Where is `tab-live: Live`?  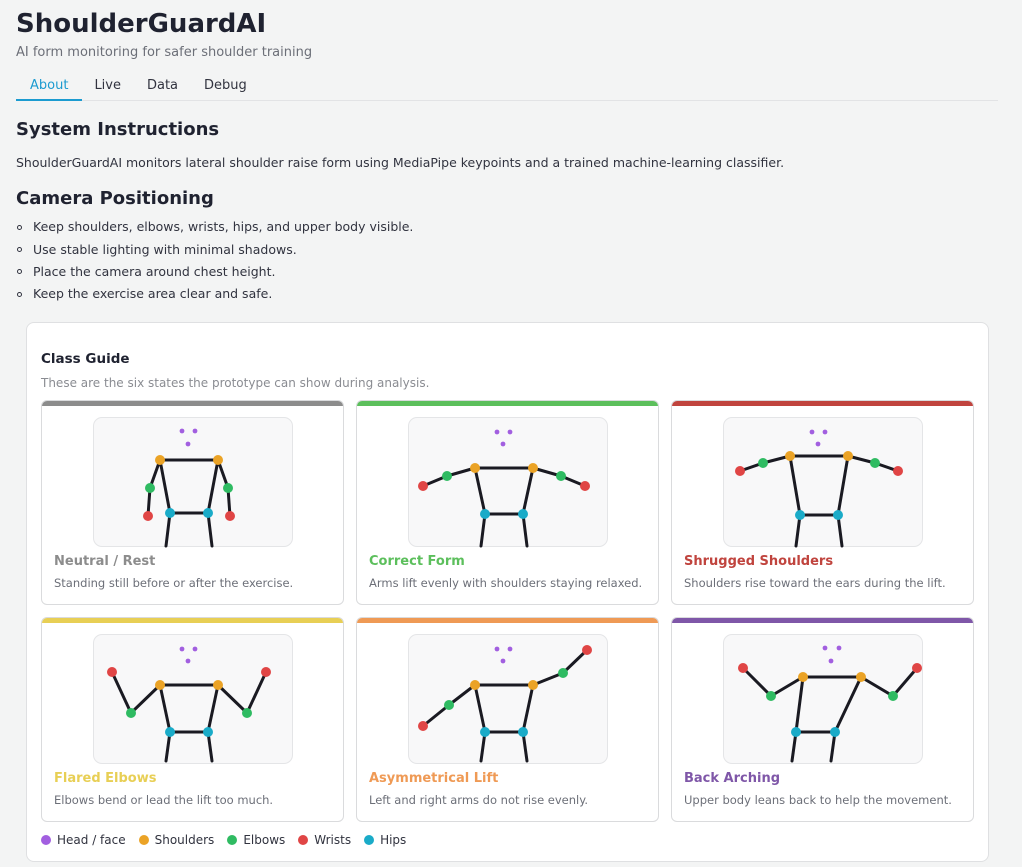 tab-live: Live is located at coordinates (107, 85).